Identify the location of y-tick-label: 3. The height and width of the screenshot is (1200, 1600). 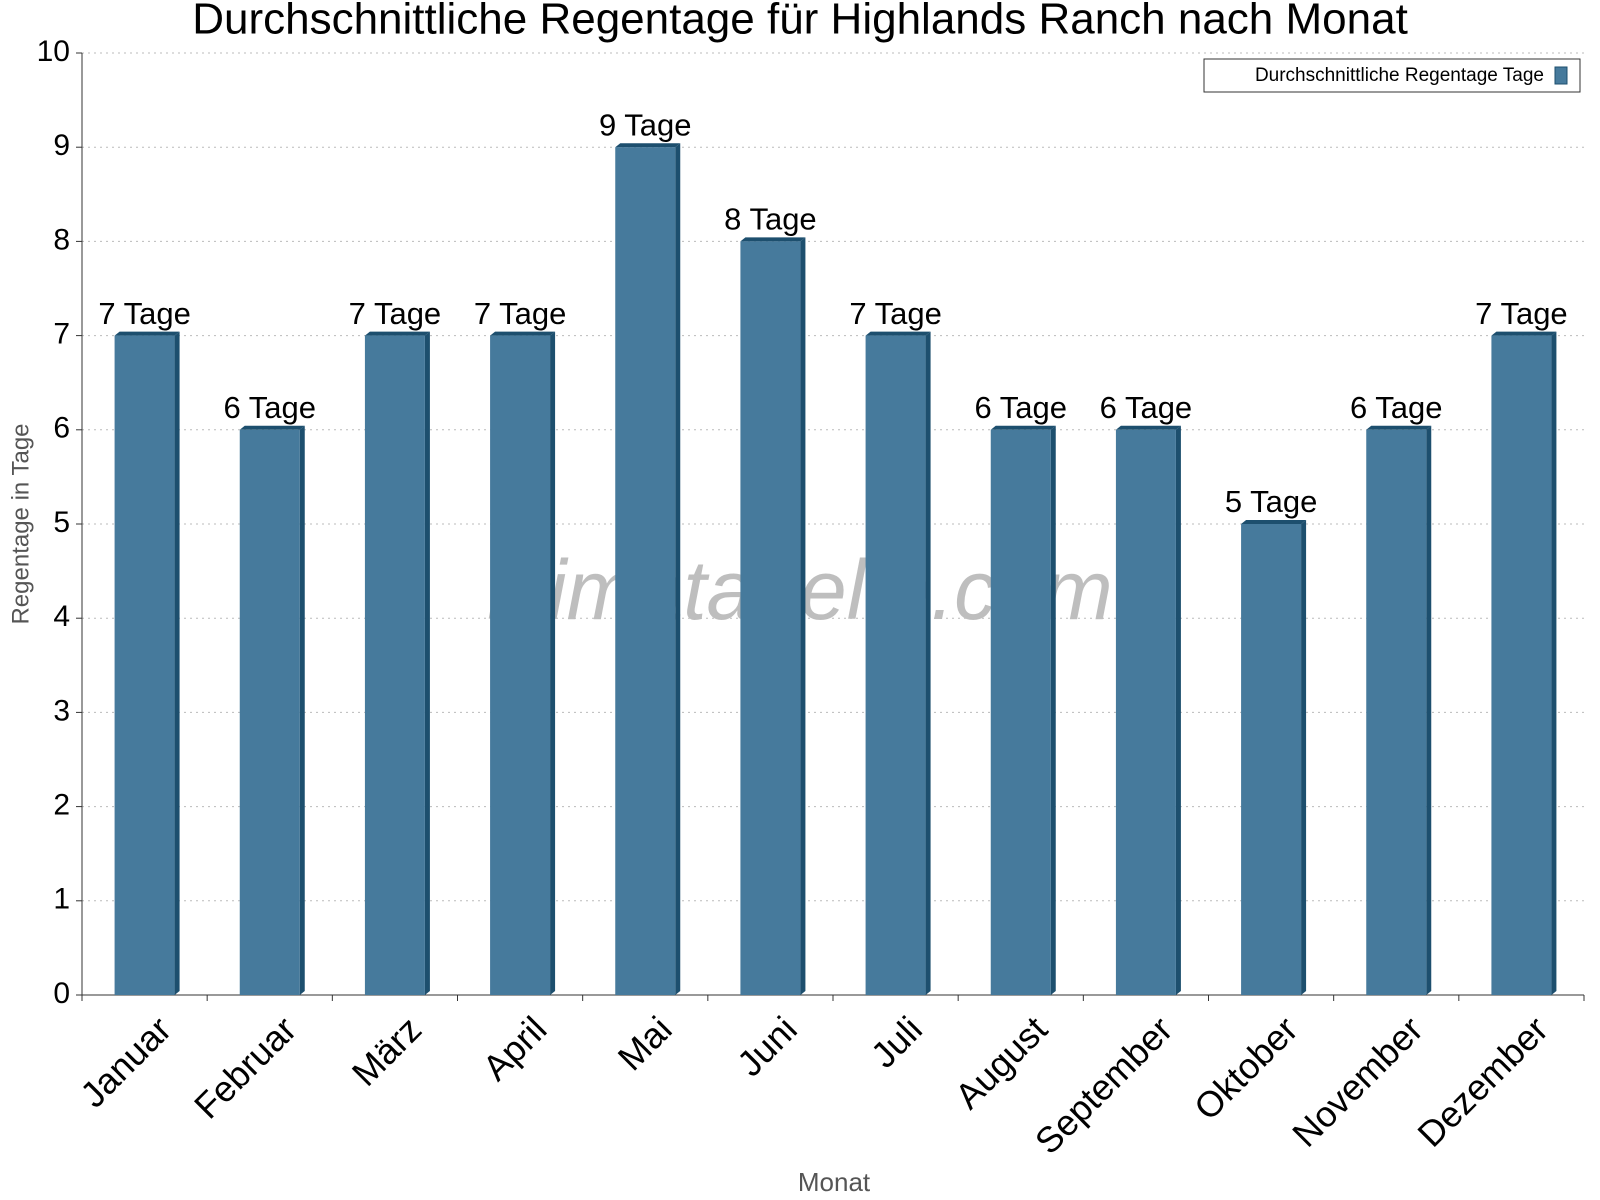
(61, 710).